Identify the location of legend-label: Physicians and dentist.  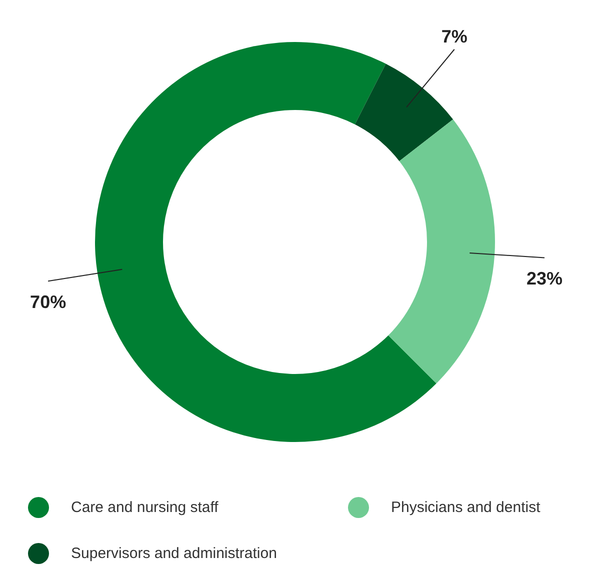
(465, 507).